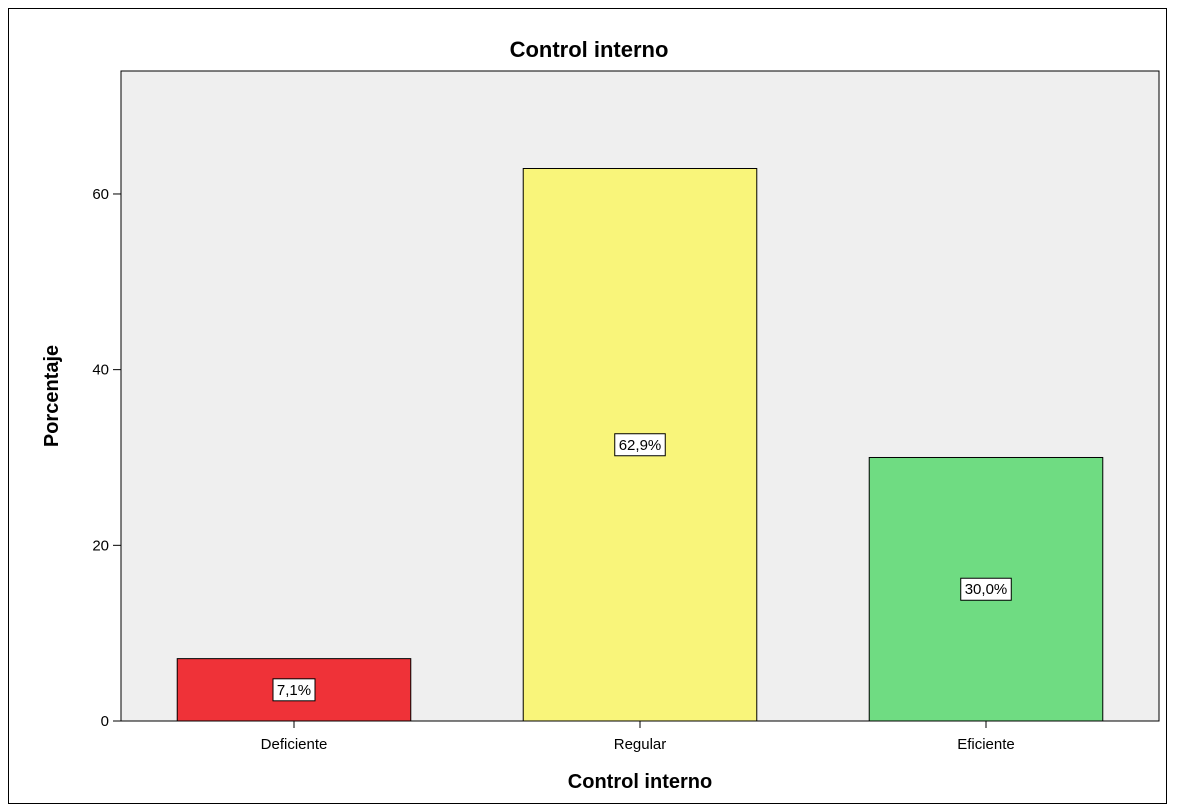  I want to click on data-label: 7,1%, so click(294, 690).